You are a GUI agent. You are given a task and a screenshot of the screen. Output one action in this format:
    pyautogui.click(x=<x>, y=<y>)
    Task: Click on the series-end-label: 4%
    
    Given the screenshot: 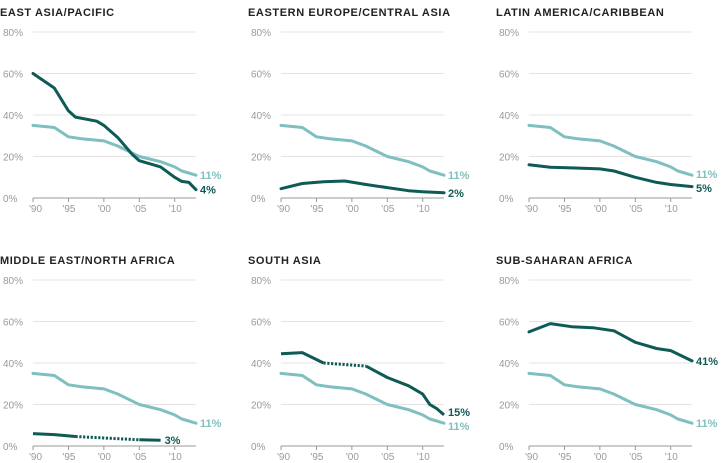 What is the action you would take?
    pyautogui.click(x=208, y=191)
    